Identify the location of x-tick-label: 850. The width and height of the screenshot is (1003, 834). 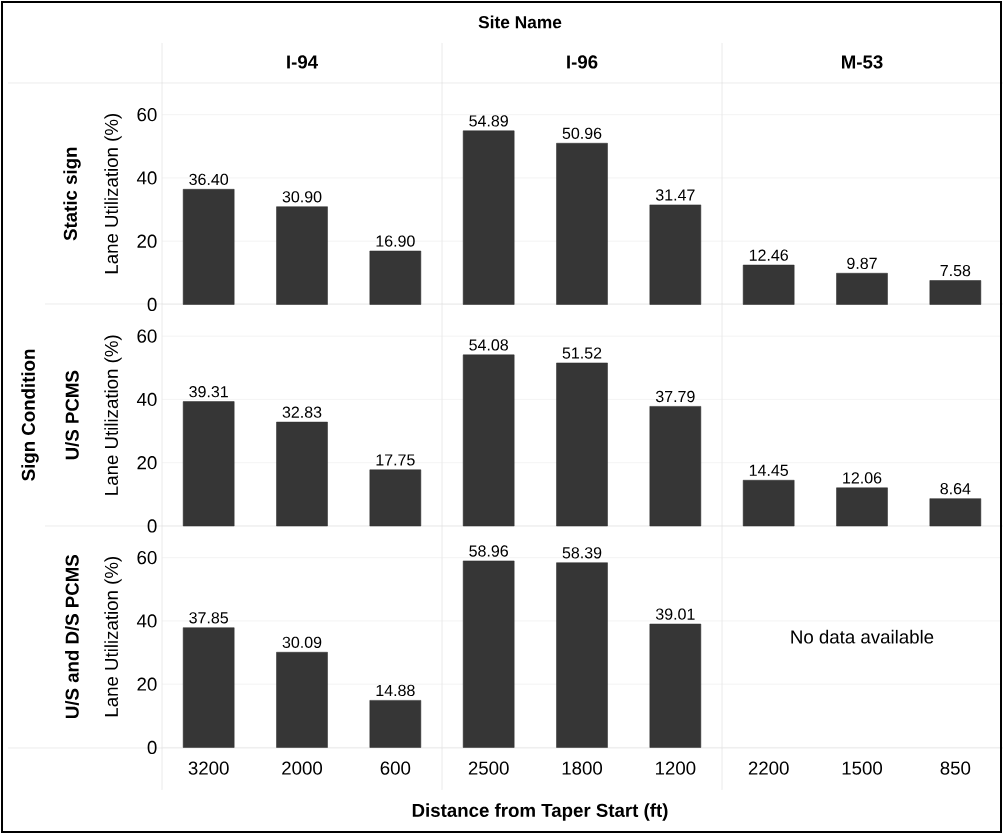
(955, 768).